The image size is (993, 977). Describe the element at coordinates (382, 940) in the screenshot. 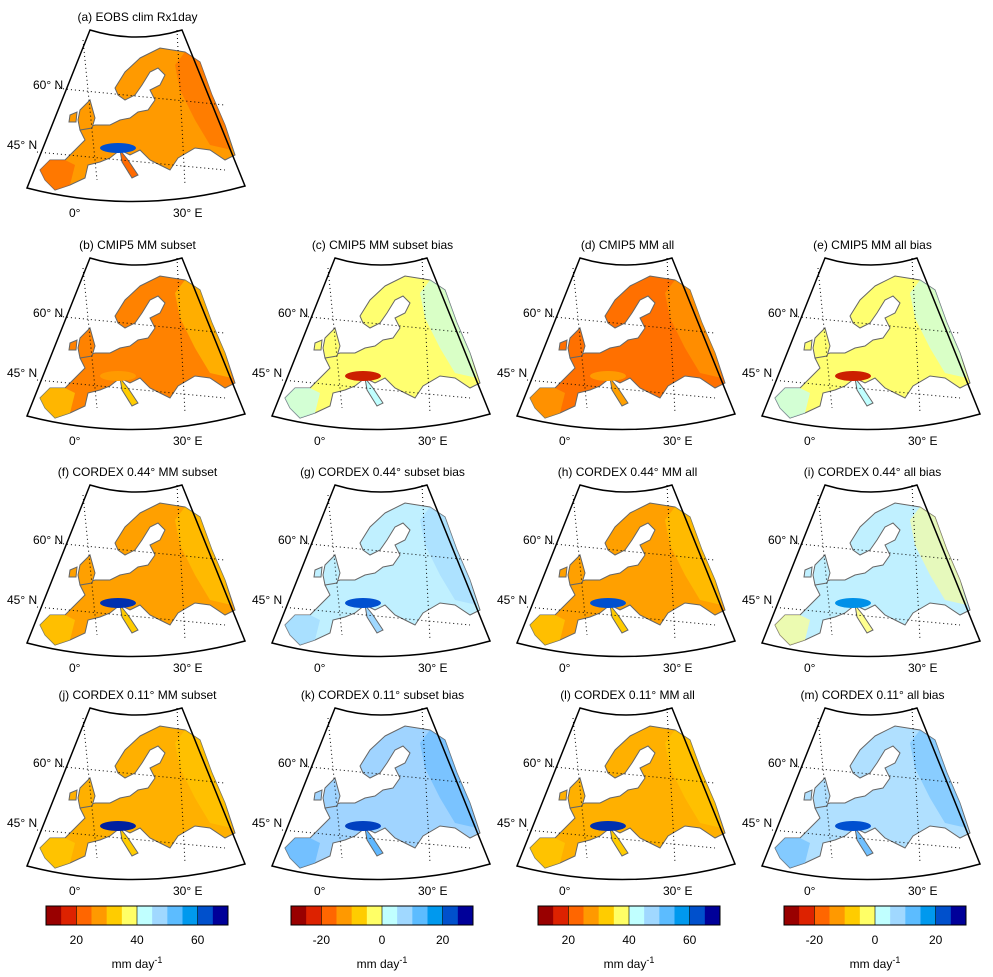

I see `colorbar-tick-label: 0` at that location.